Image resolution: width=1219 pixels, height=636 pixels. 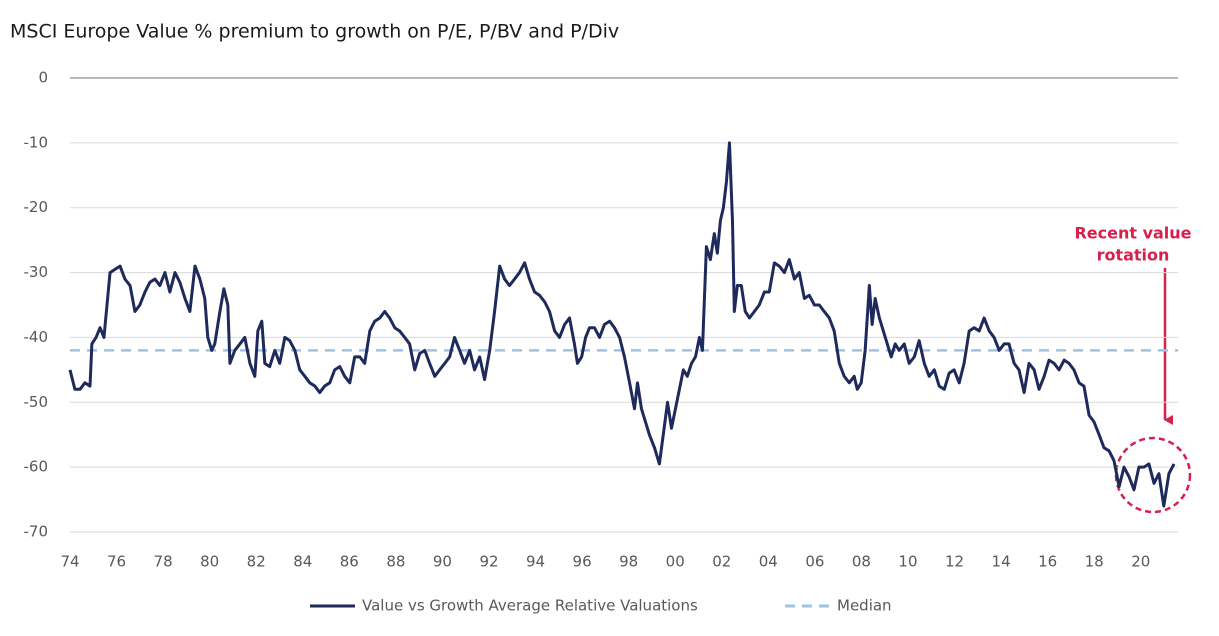 I want to click on x-tick-label: 98, so click(x=628, y=562).